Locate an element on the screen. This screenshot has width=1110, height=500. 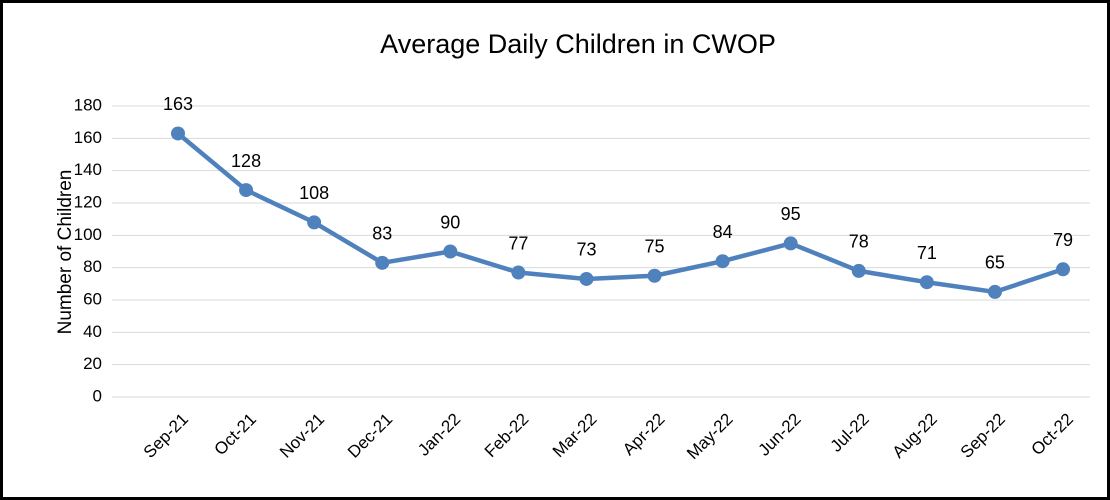
data-label: 77 is located at coordinates (518, 243).